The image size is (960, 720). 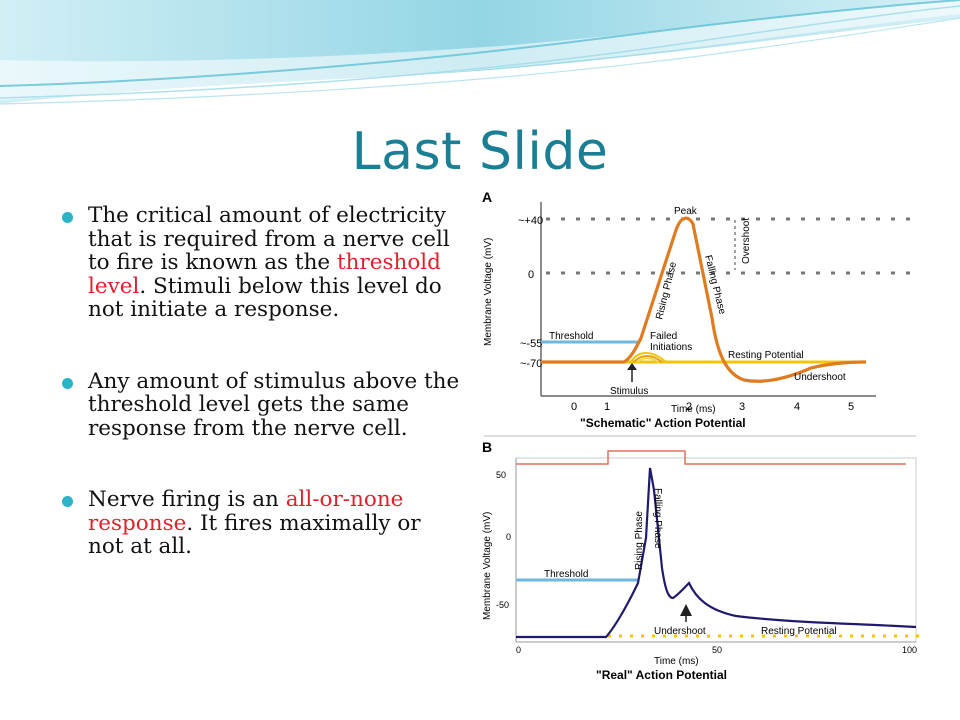 I want to click on x-tick-label: 5, so click(x=851, y=407).